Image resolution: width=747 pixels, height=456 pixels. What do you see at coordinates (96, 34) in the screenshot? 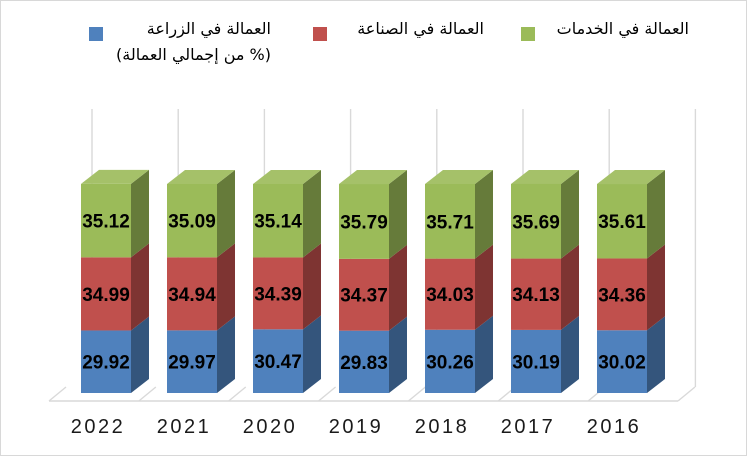
I see `legend-swatch-agriculture` at bounding box center [96, 34].